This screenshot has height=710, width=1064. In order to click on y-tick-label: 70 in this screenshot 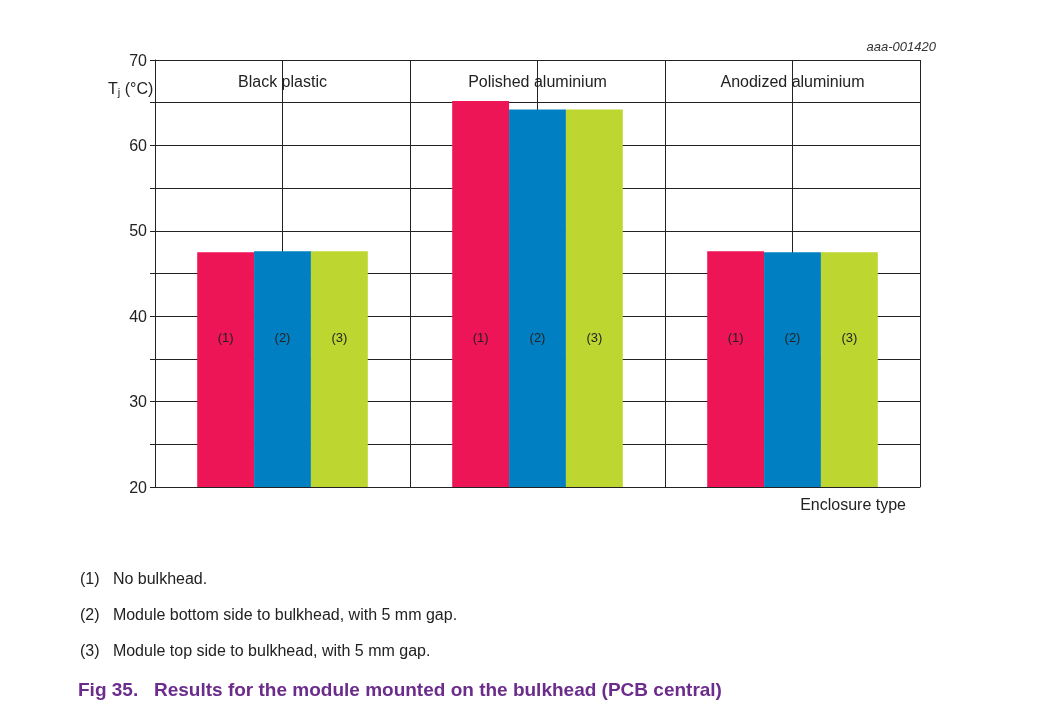, I will do `click(138, 60)`.